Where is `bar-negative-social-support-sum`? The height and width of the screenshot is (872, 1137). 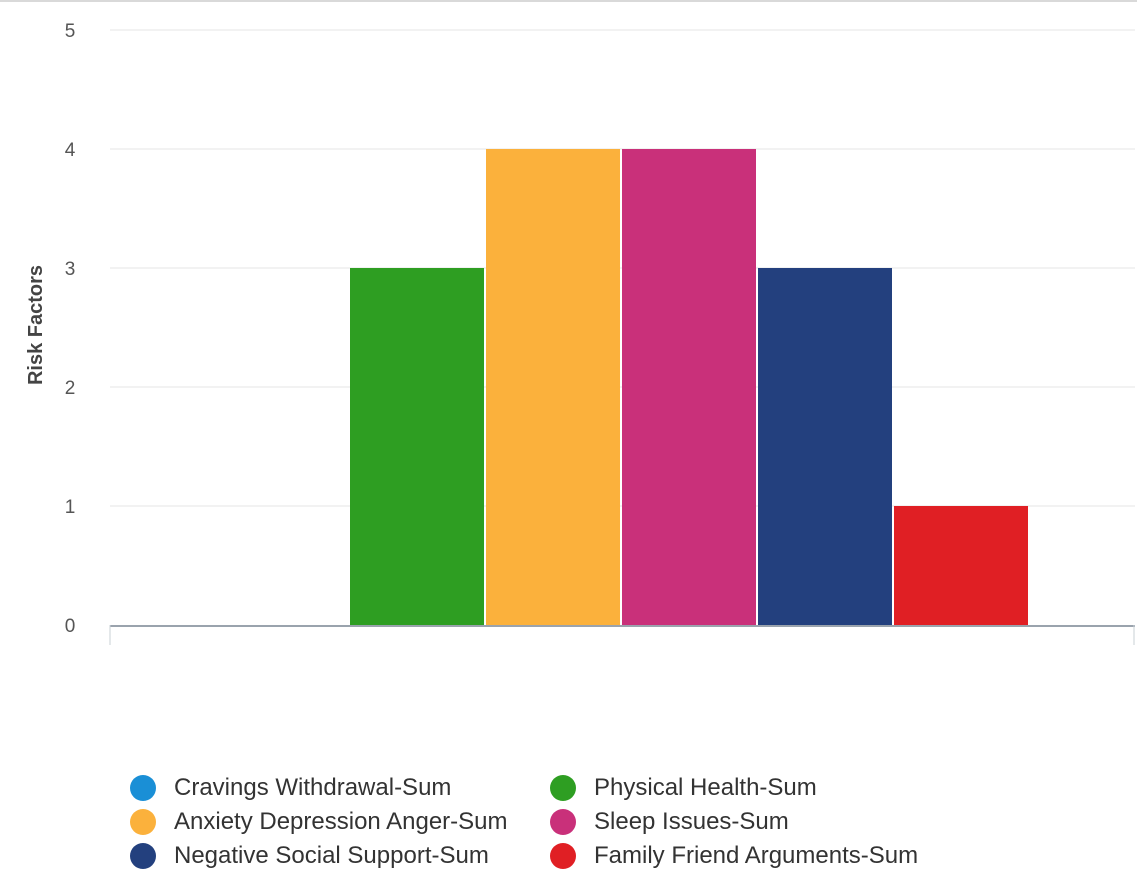
bar-negative-social-support-sum is located at coordinates (825, 446).